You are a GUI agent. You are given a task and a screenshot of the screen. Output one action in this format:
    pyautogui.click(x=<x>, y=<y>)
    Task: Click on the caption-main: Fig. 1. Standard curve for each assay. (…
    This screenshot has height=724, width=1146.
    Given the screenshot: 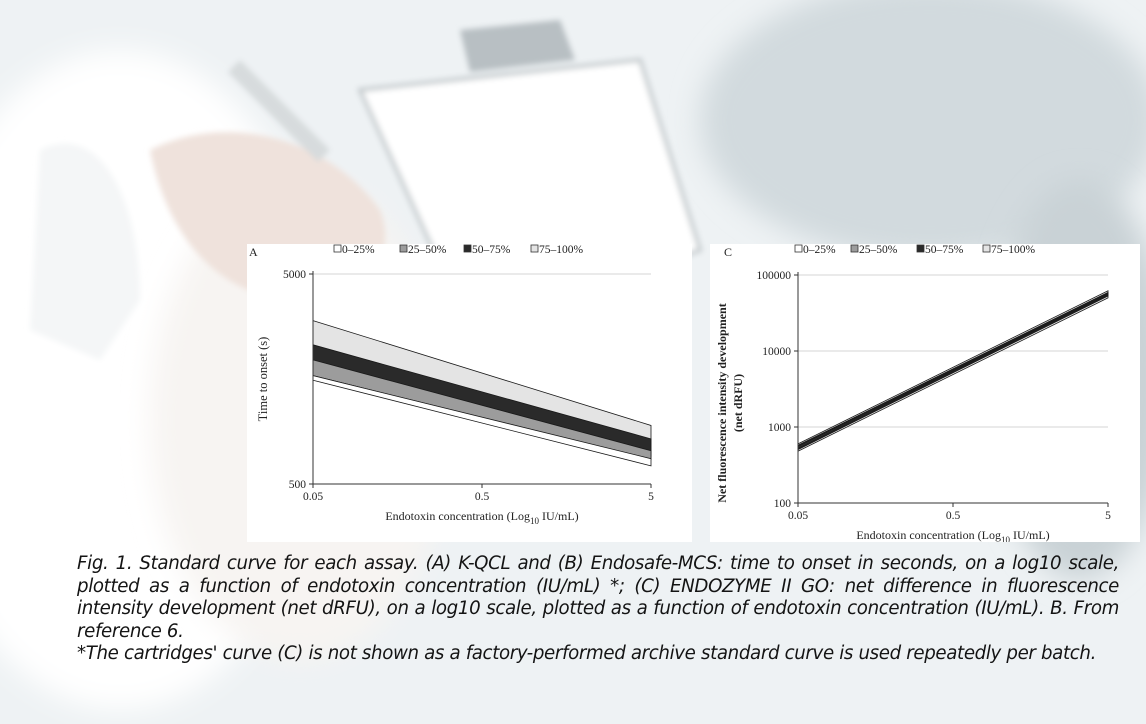 What is the action you would take?
    pyautogui.click(x=598, y=597)
    